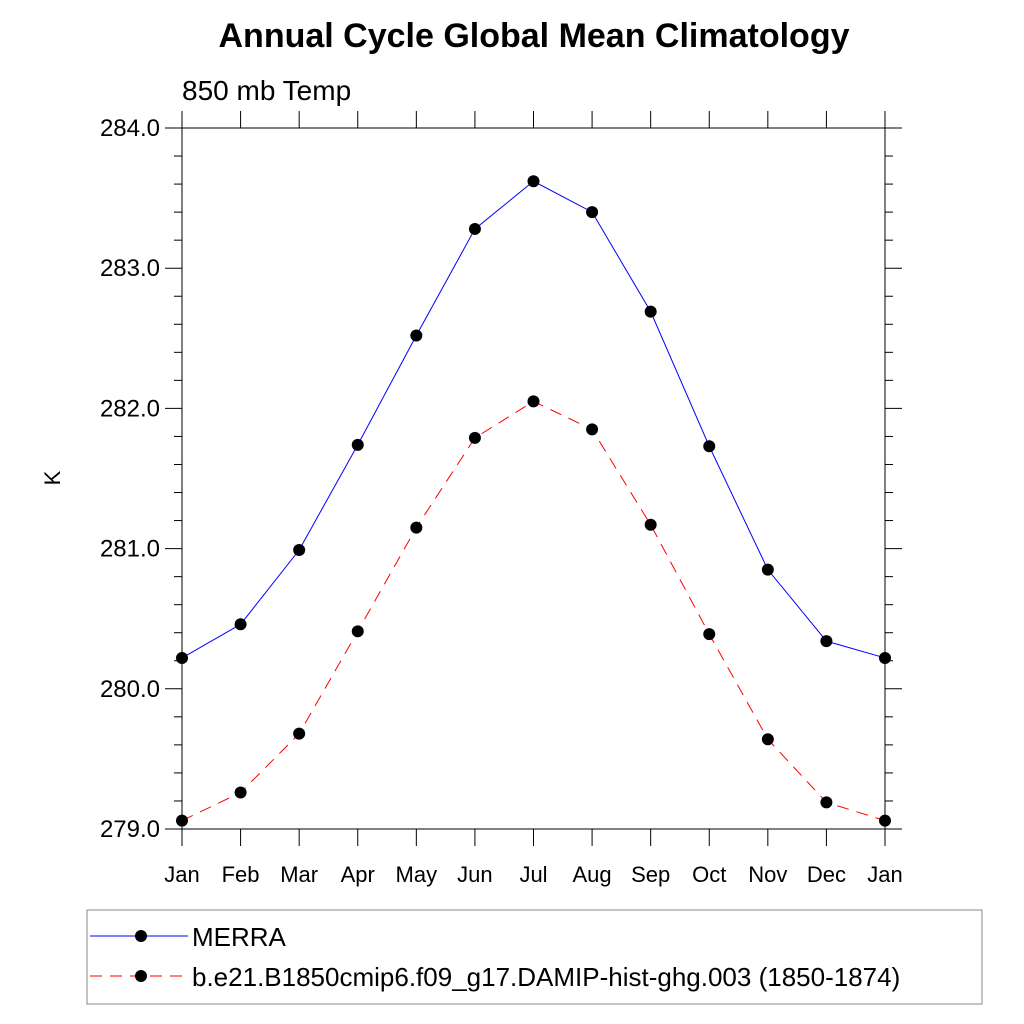 This screenshot has width=1024, height=1024. What do you see at coordinates (826, 874) in the screenshot?
I see `x-tick-label: Dec` at bounding box center [826, 874].